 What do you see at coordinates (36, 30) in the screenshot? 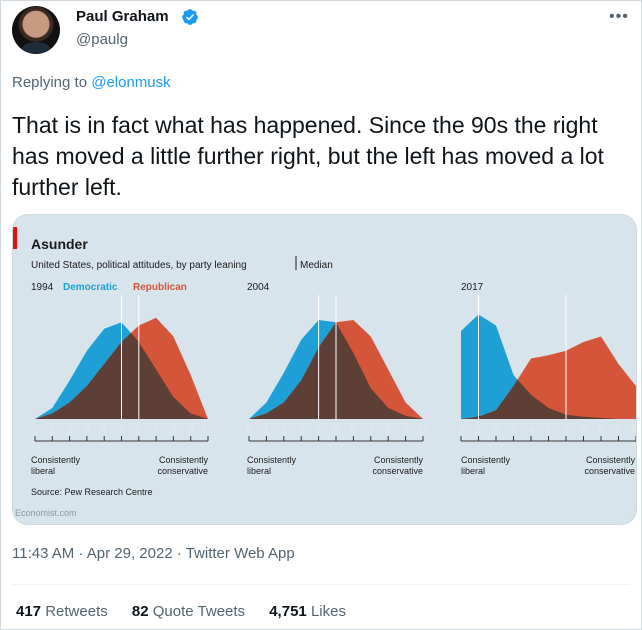
I see `avatar` at bounding box center [36, 30].